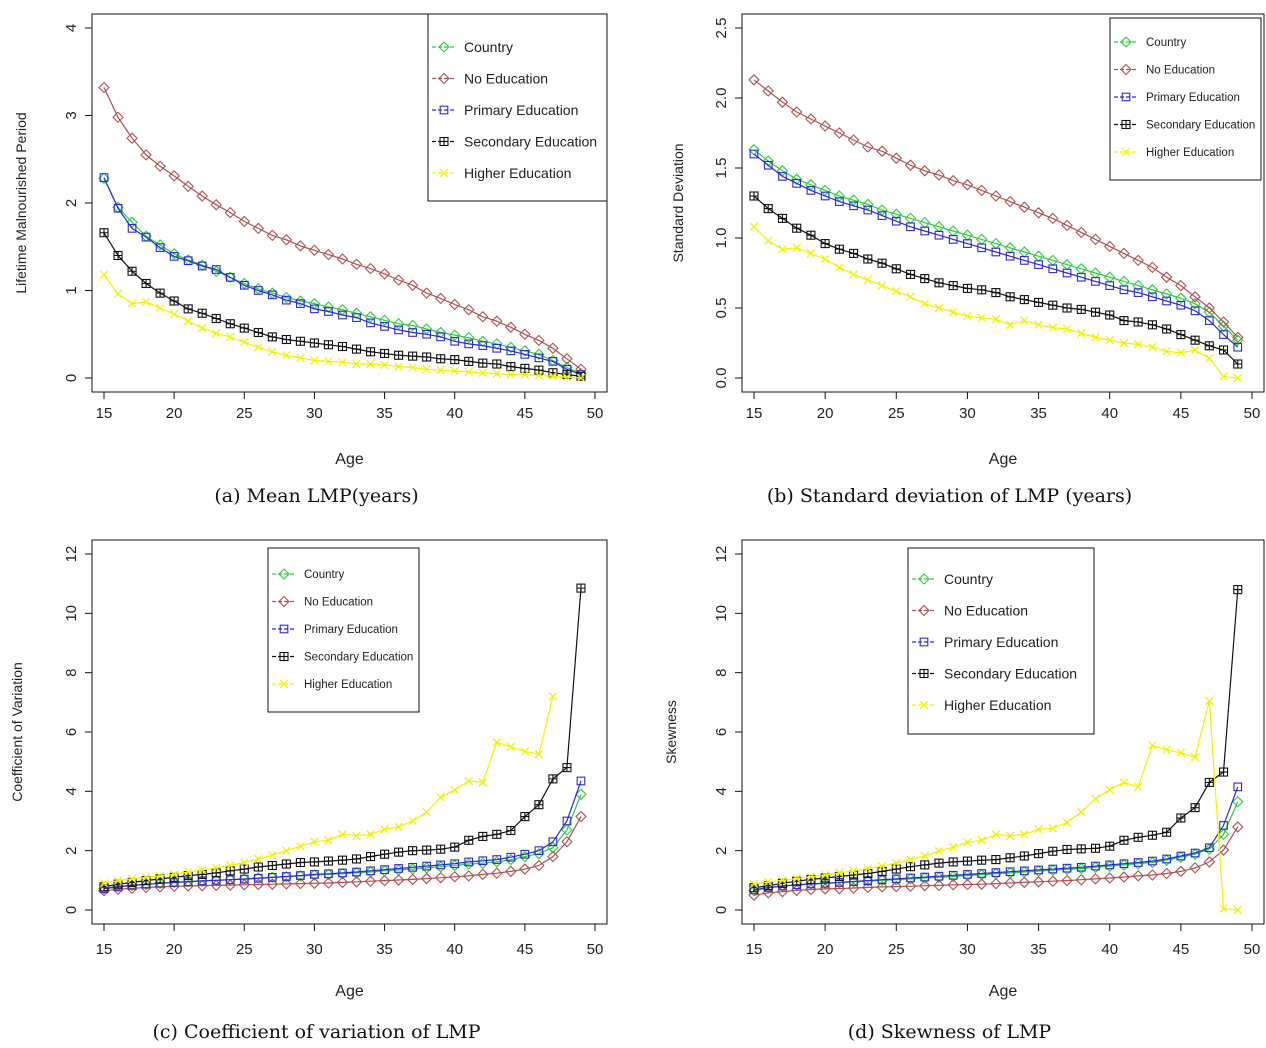  Describe the element at coordinates (284, 574) in the screenshot. I see `legend-marker-country` at that location.